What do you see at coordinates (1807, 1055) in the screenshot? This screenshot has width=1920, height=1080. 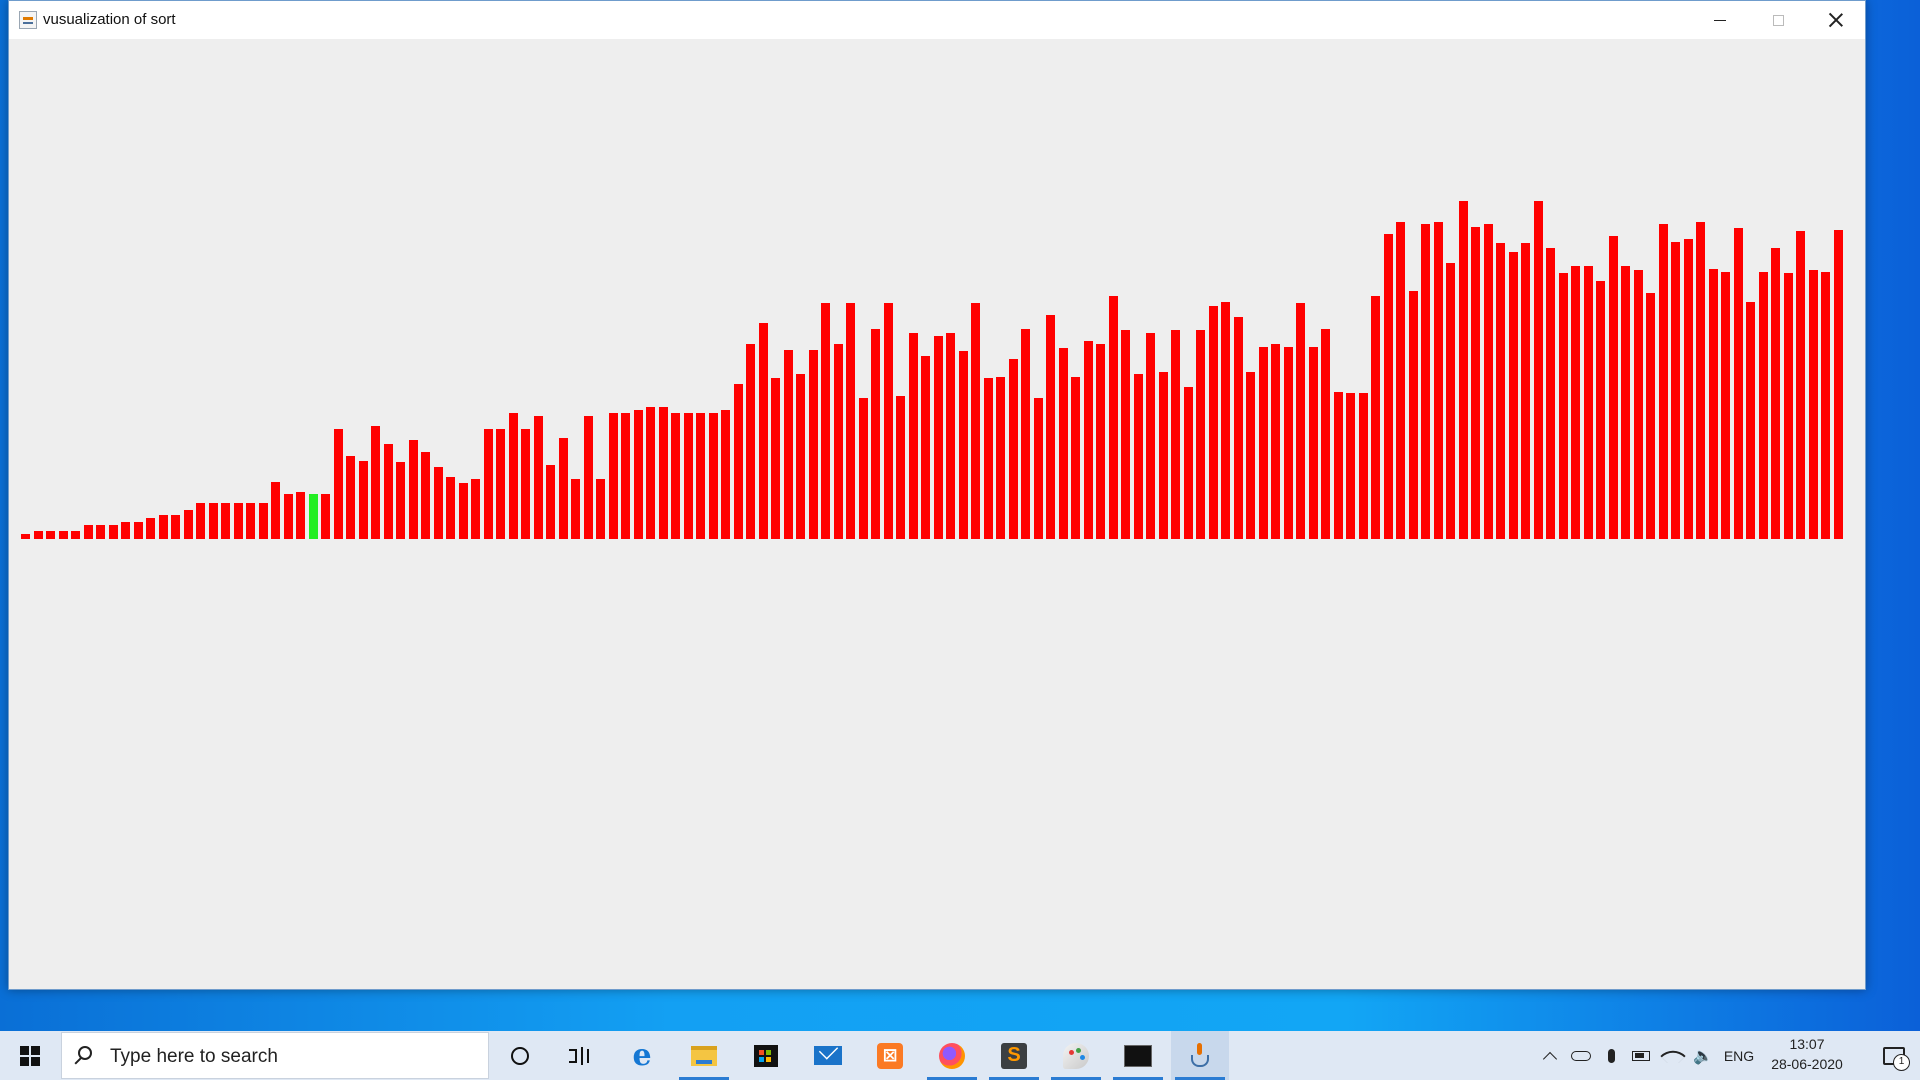 I see `system-clock: 13:07 28-06-2020` at bounding box center [1807, 1055].